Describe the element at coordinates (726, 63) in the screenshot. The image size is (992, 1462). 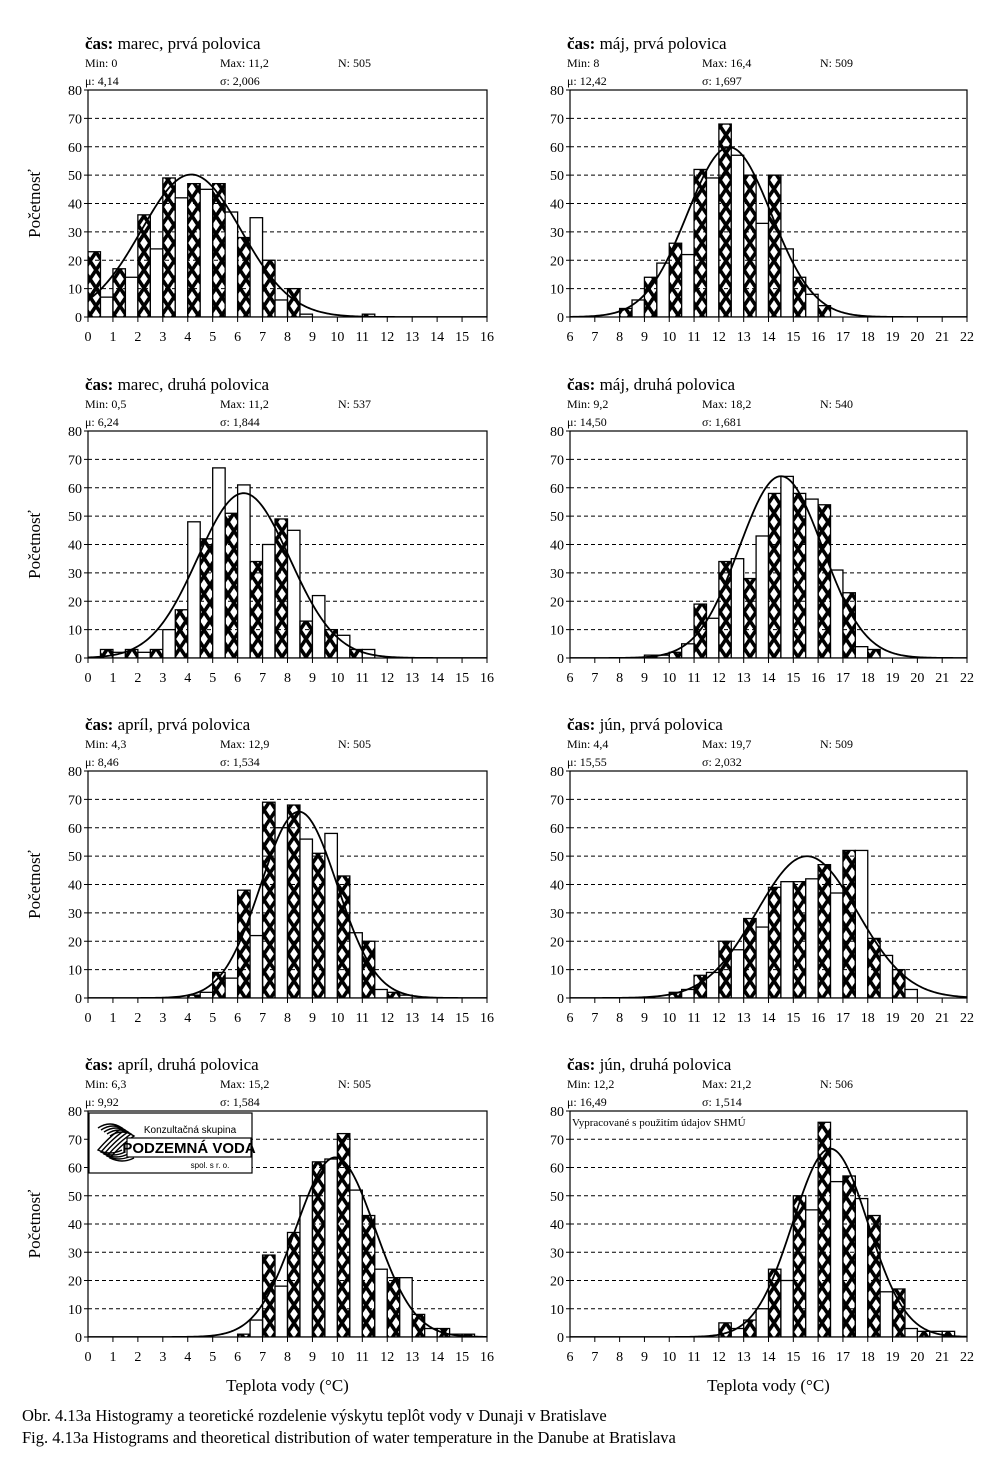
I see `stat-max: Max: 16,4` at that location.